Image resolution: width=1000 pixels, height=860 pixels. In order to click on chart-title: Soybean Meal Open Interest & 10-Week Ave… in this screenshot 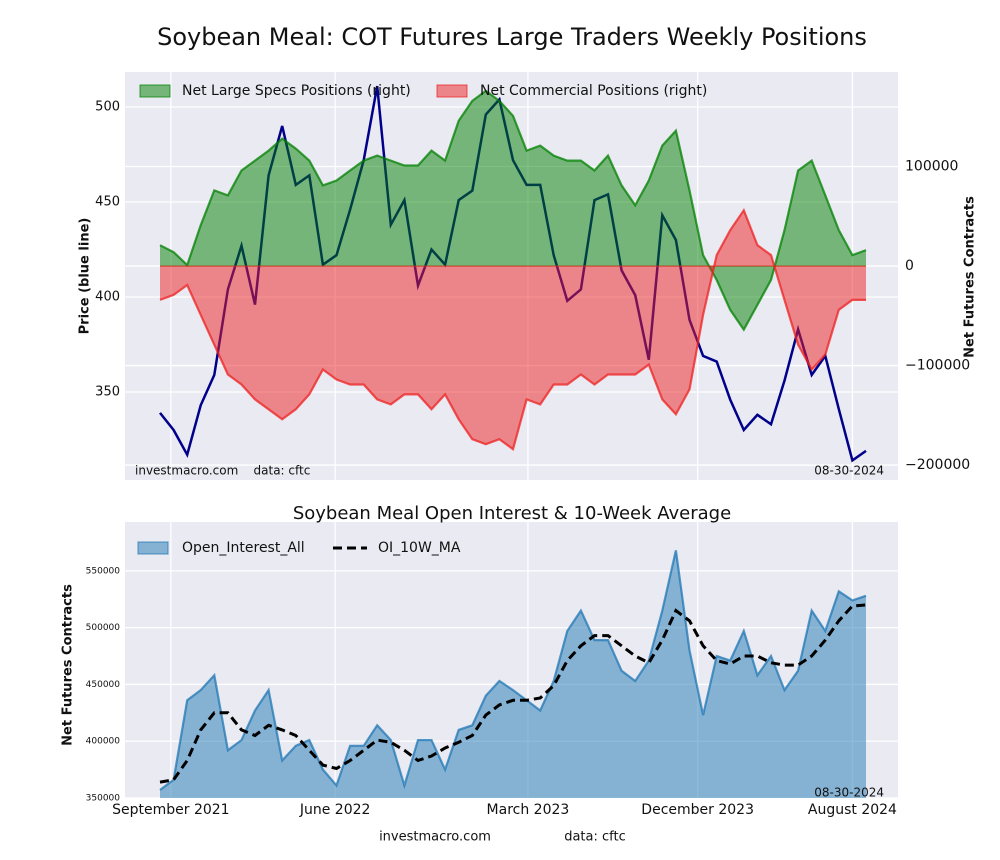, I will do `click(512, 513)`.